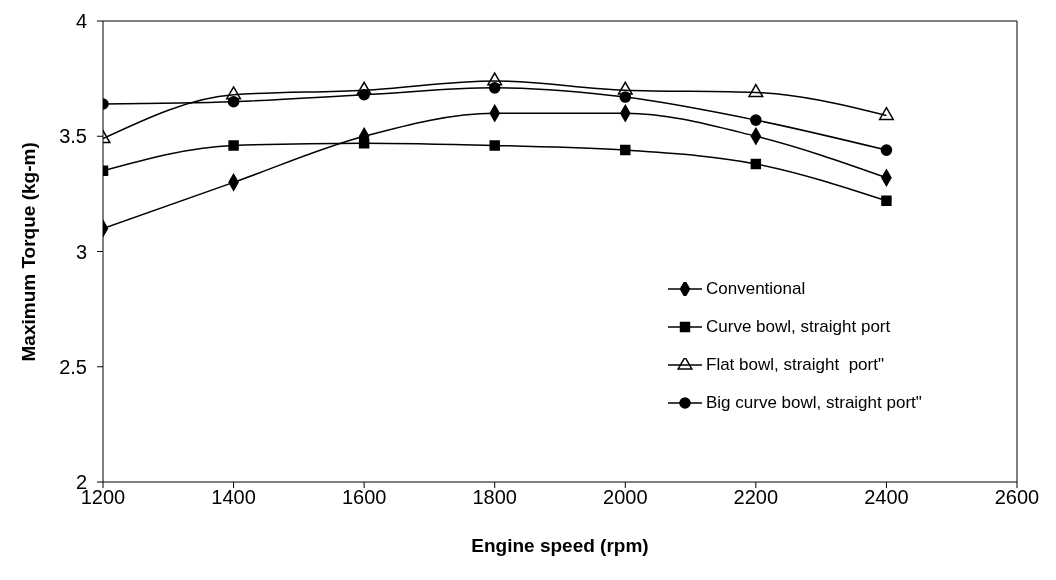 The height and width of the screenshot is (580, 1056). What do you see at coordinates (625, 497) in the screenshot?
I see `x-tick-label: 2000` at bounding box center [625, 497].